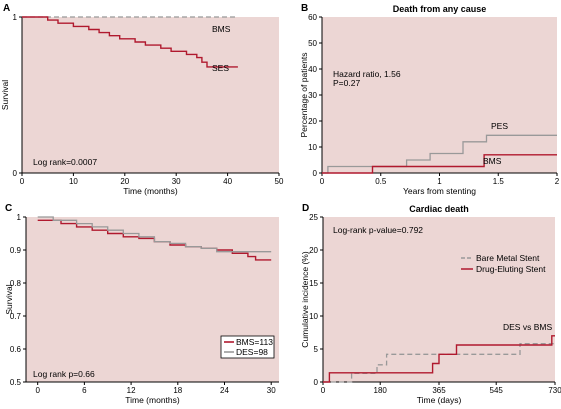  I want to click on y-tick-label: 30, so click(312, 95).